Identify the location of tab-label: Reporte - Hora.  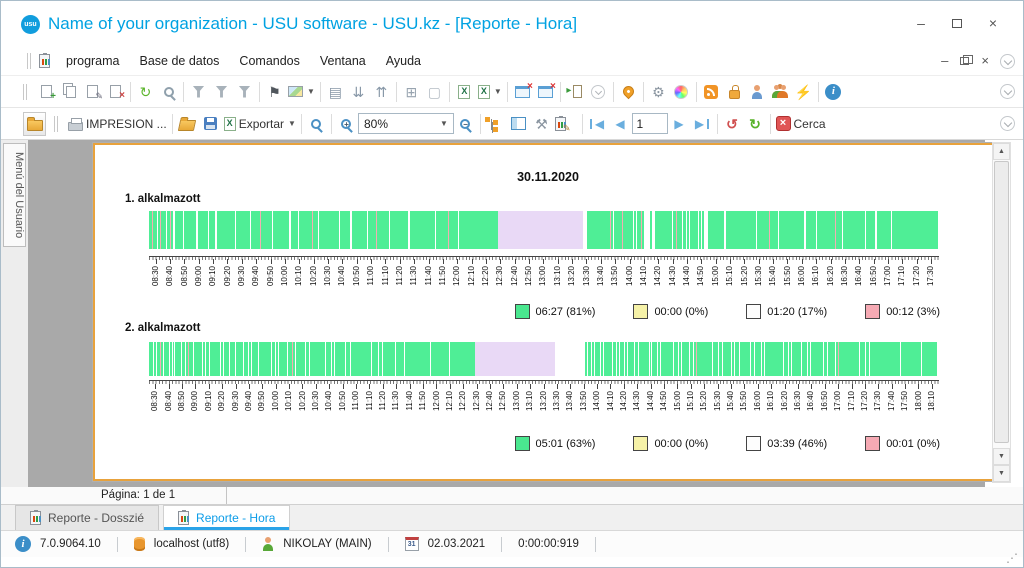
(236, 518).